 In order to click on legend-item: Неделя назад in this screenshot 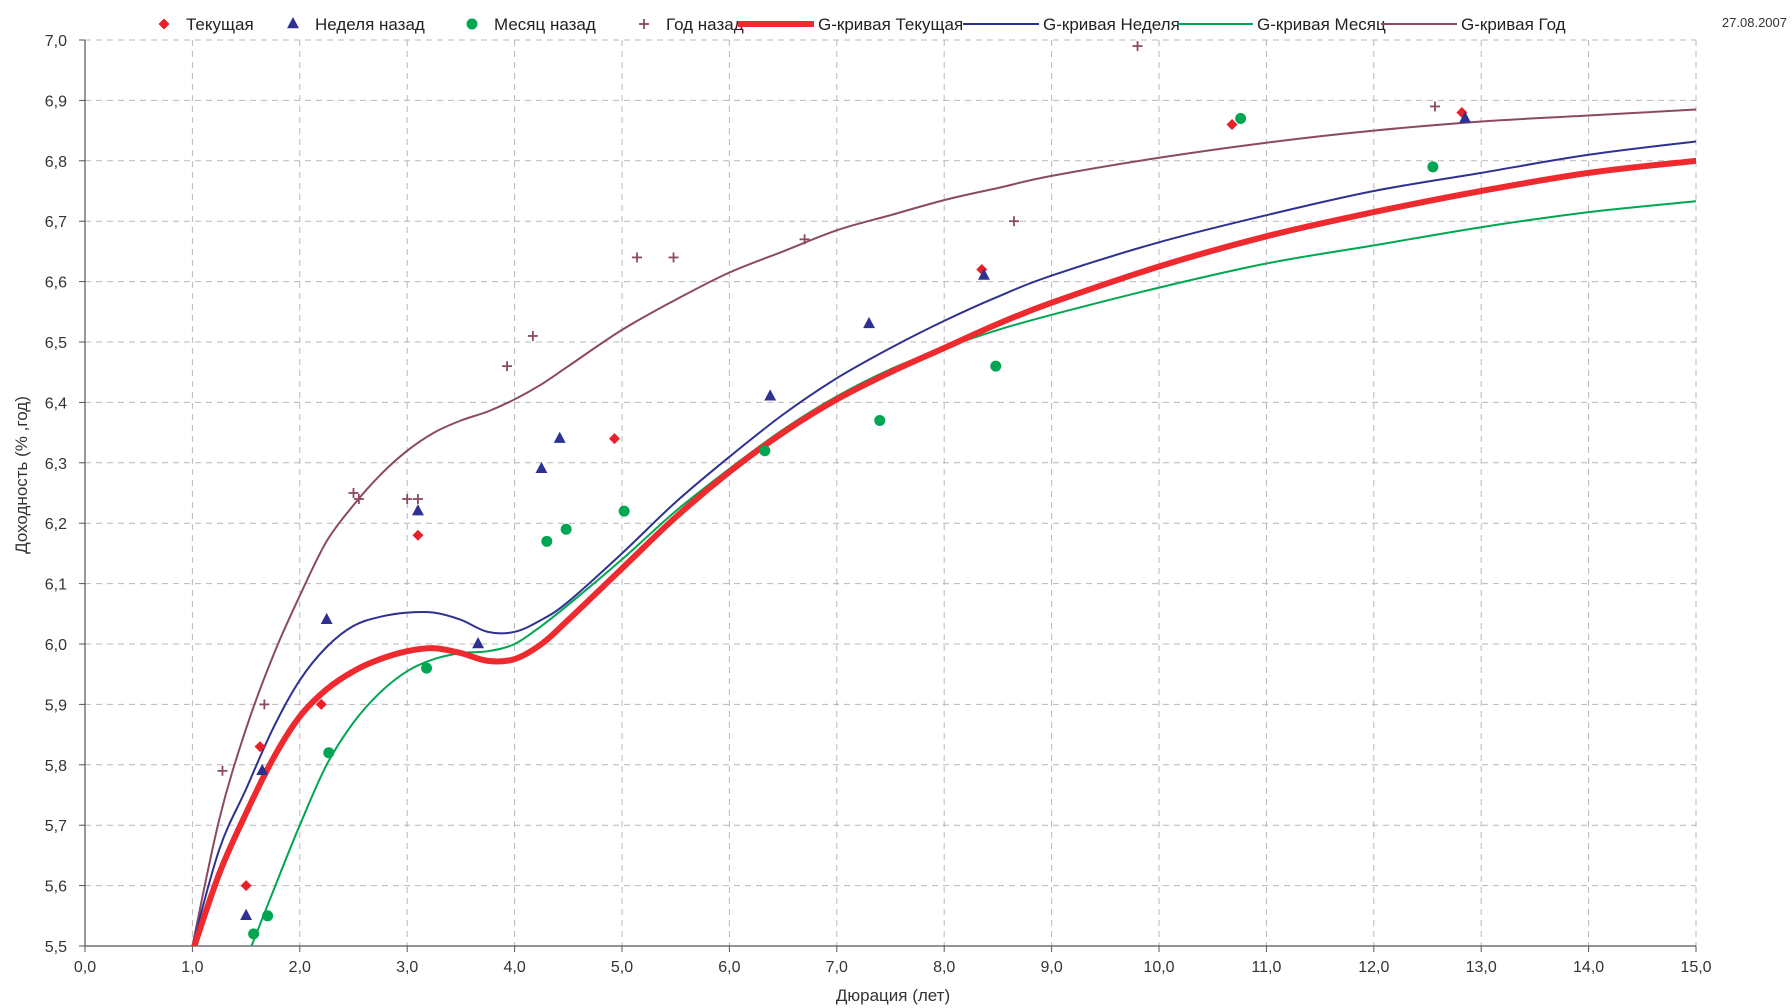, I will do `click(356, 24)`.